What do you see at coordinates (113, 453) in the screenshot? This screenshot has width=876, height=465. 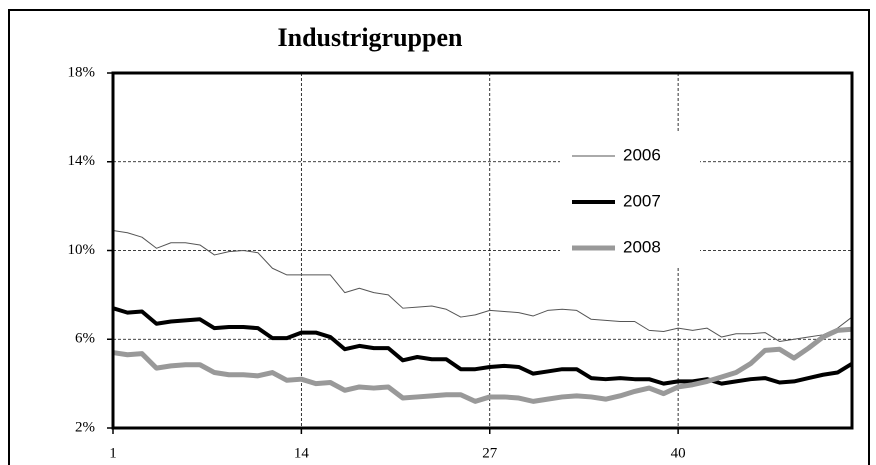 I see `x-tick-label: 1` at bounding box center [113, 453].